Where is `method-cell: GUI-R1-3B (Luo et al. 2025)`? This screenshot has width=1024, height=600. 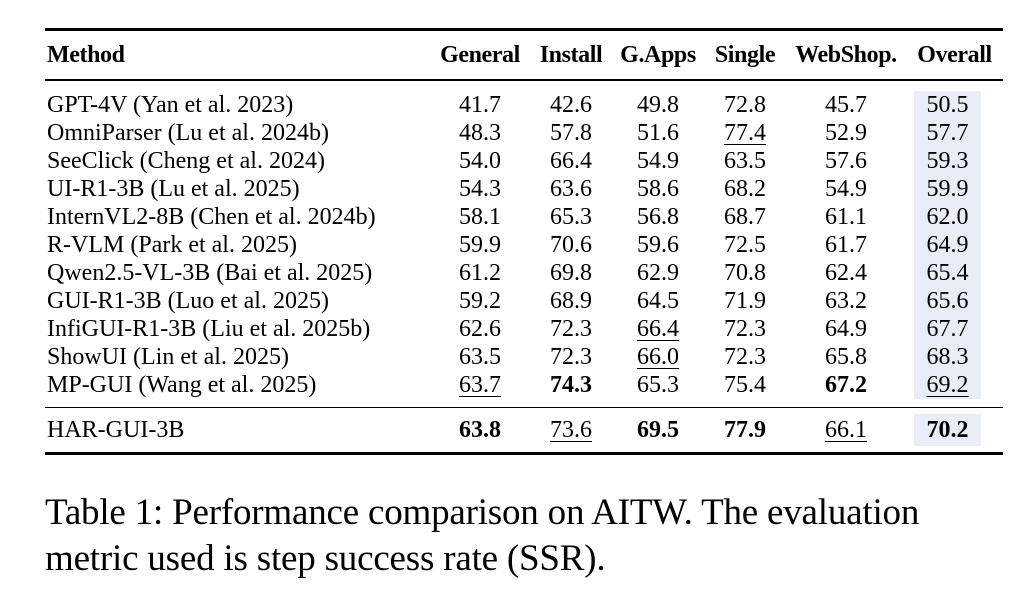 method-cell: GUI-R1-3B (Luo et al. 2025) is located at coordinates (188, 300).